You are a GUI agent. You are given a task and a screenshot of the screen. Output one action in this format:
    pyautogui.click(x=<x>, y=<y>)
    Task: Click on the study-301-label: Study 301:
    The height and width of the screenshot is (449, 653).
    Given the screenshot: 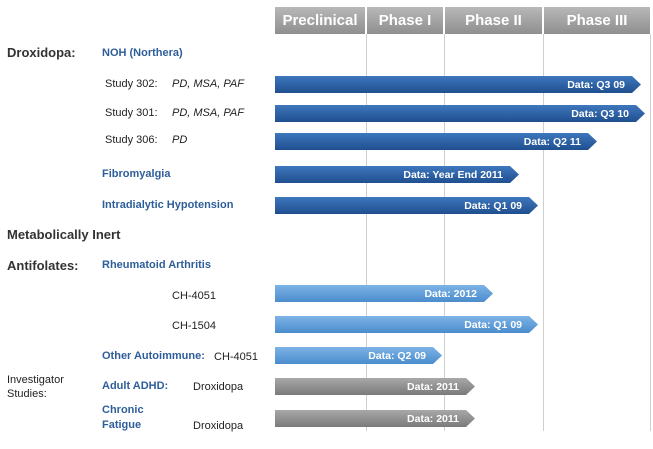 What is the action you would take?
    pyautogui.click(x=131, y=113)
    